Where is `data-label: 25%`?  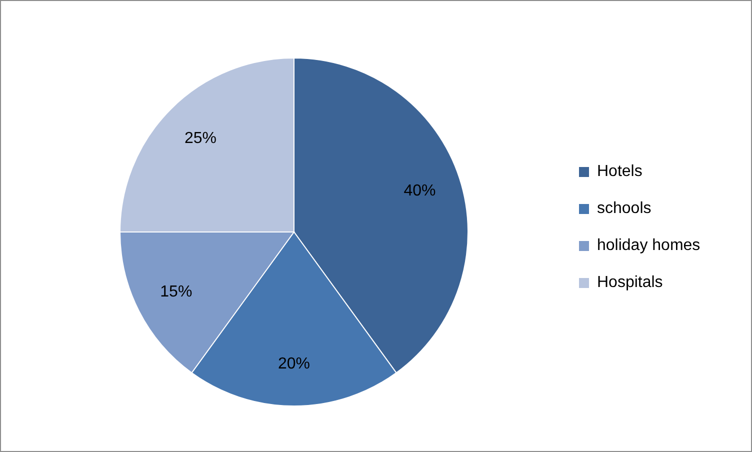
data-label: 25% is located at coordinates (200, 138).